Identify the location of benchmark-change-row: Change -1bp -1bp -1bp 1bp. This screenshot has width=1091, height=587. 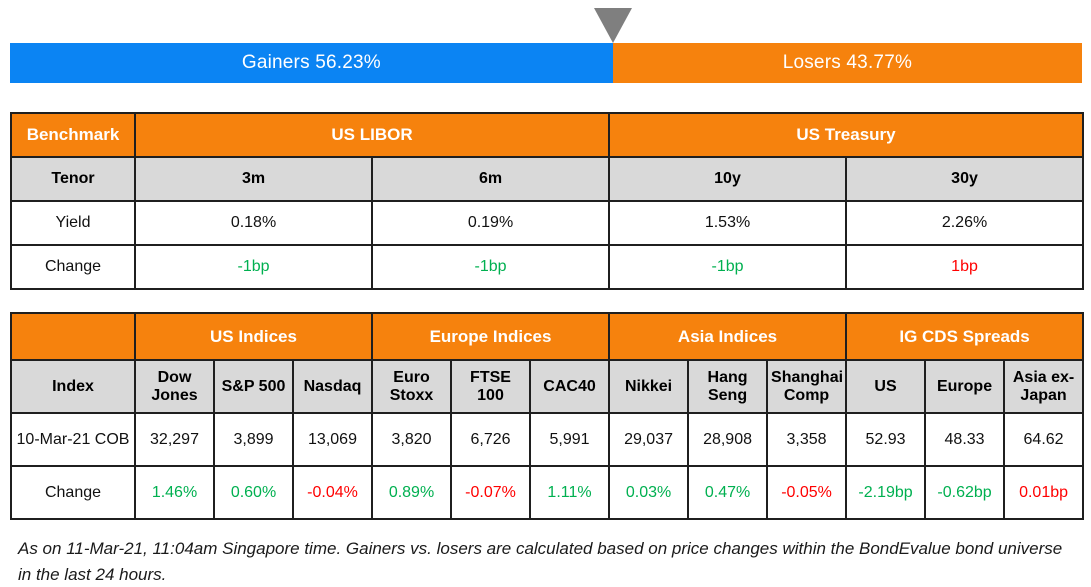
(547, 267).